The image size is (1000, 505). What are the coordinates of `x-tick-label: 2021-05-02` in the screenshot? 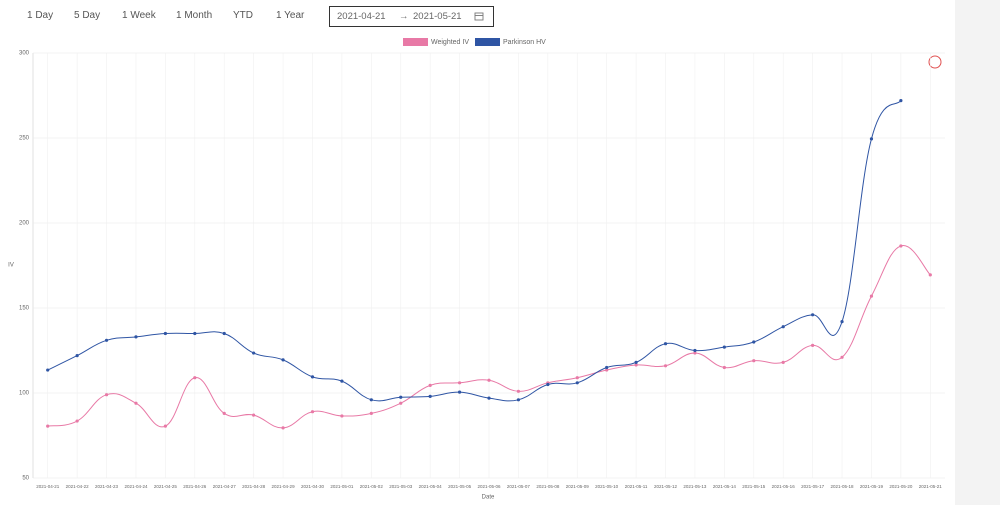 It's located at (372, 486).